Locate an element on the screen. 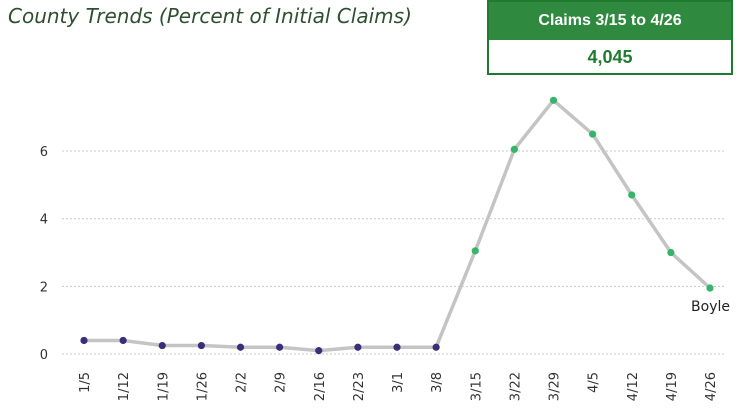 This screenshot has height=418, width=753. x-tick-label: 2/23 is located at coordinates (359, 386).